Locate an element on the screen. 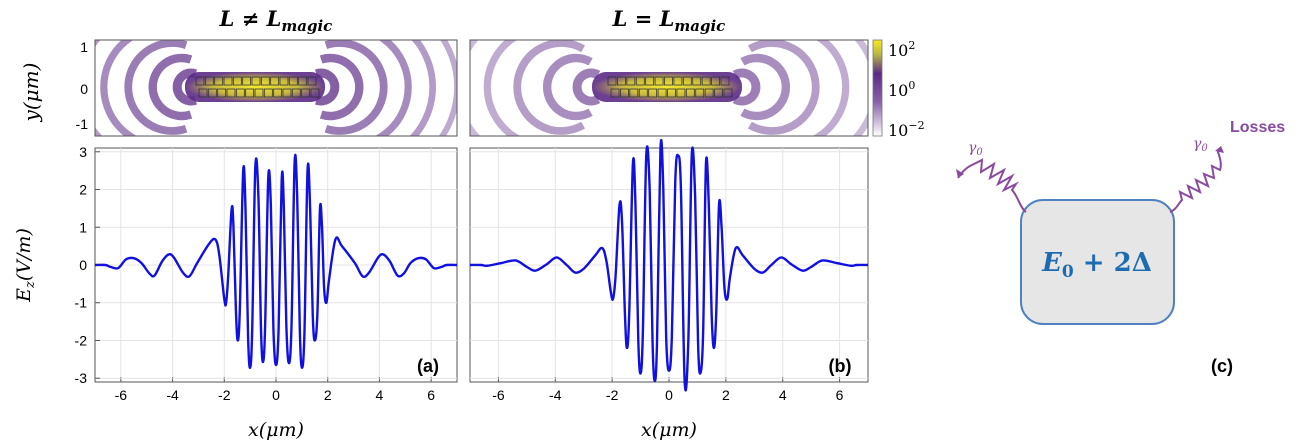  colorbar: 10² 10⁰ 10⁻² is located at coordinates (898, 89).